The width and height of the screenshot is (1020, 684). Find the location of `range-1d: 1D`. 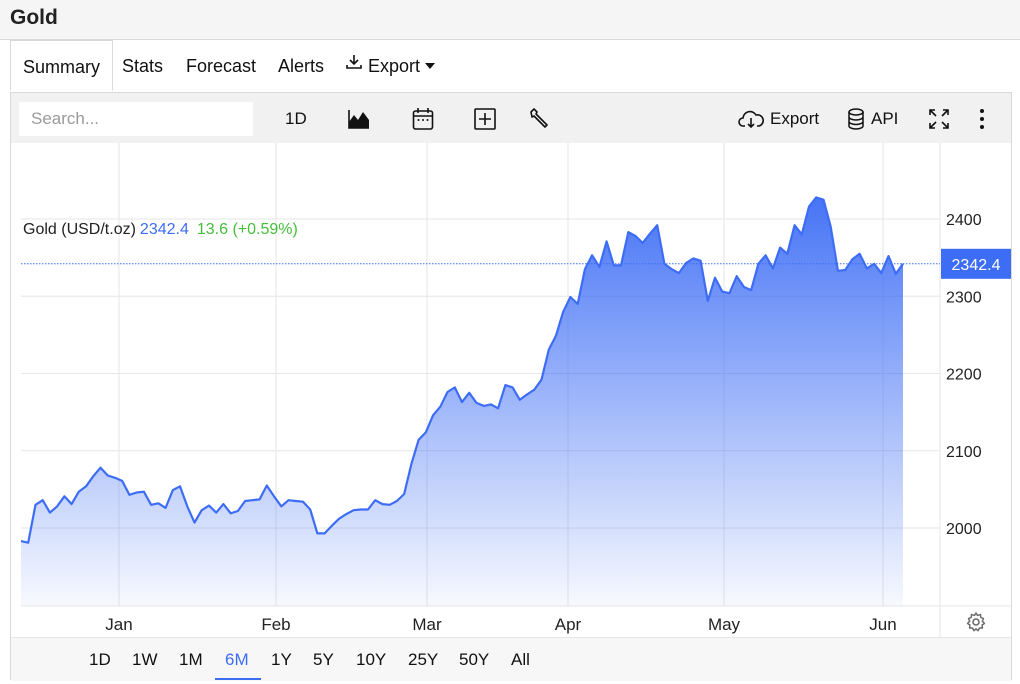

range-1d: 1D is located at coordinates (100, 659).